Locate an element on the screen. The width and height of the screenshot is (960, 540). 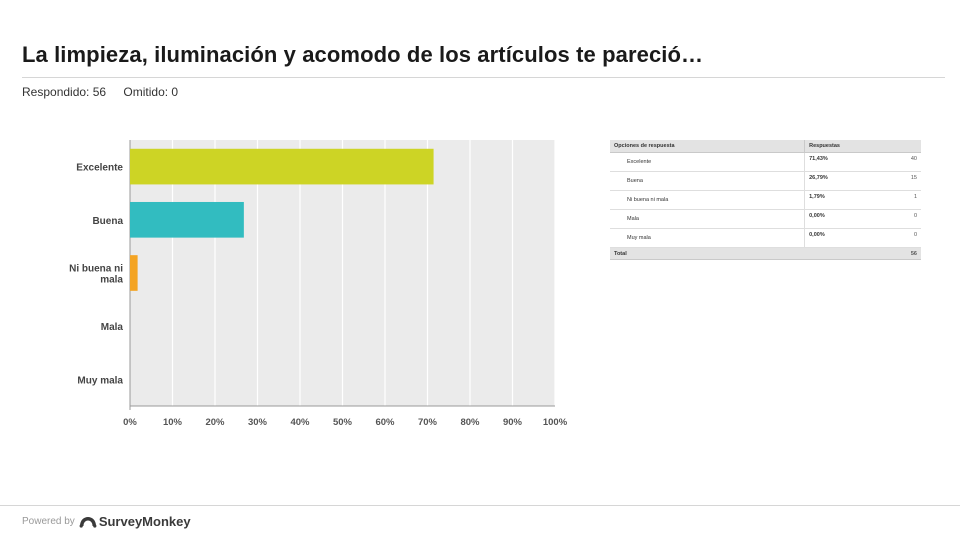
x-tick-label: 50% is located at coordinates (343, 422).